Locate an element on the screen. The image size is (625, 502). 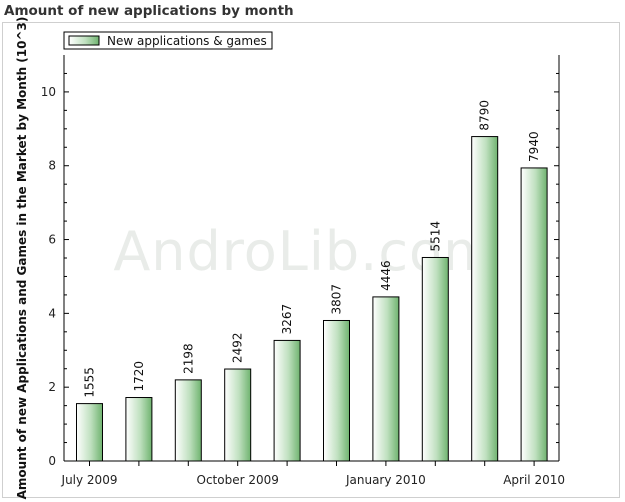
legend-box is located at coordinates (168, 40).